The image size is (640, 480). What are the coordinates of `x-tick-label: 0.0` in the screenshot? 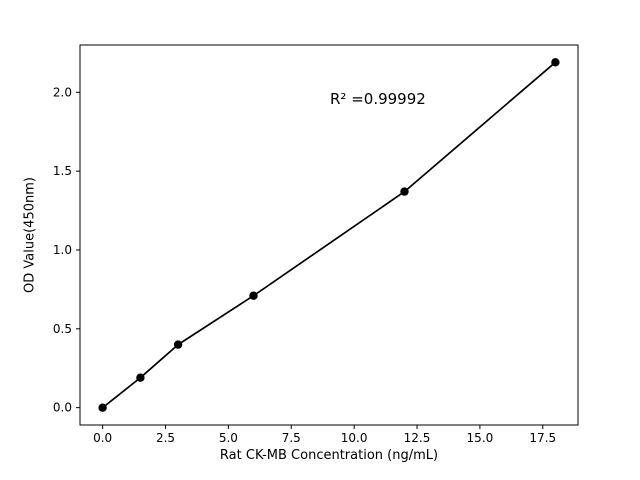 It's located at (102, 438).